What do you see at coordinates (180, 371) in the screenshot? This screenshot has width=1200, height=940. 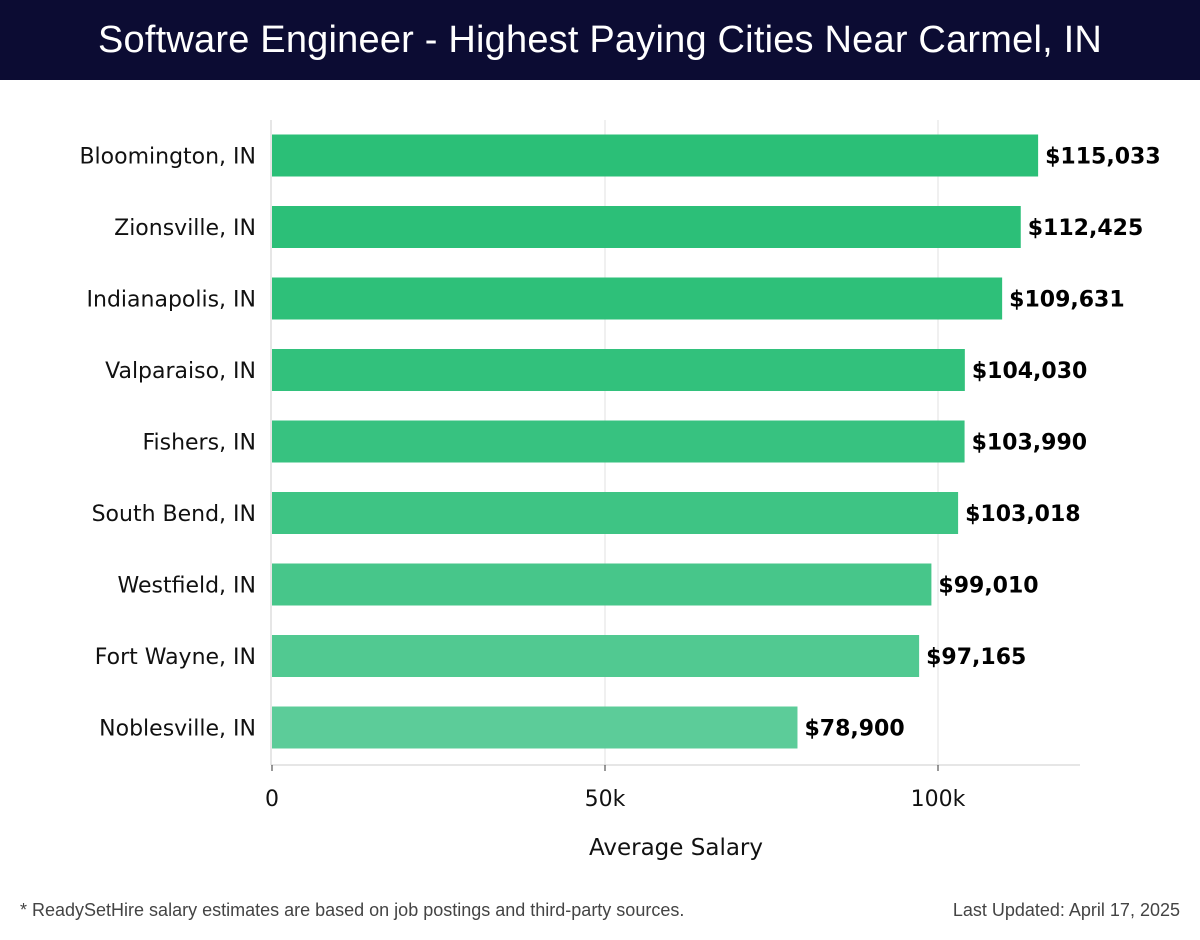 I see `category-label: Valparaiso, IN` at bounding box center [180, 371].